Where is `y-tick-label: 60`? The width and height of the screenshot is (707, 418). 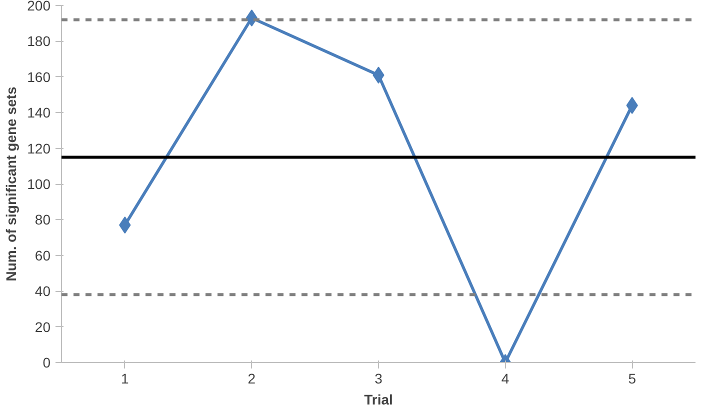
y-tick-label: 60 is located at coordinates (42, 255).